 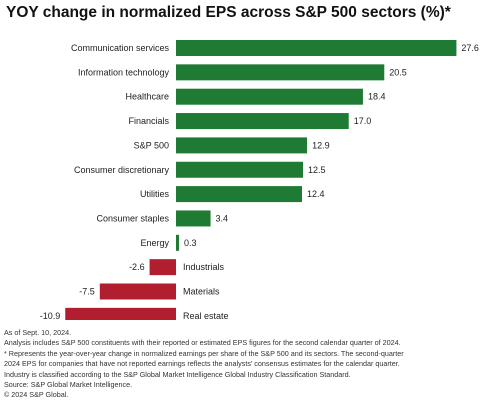 What do you see at coordinates (151, 145) in the screenshot?
I see `category-label: S&P 500` at bounding box center [151, 145].